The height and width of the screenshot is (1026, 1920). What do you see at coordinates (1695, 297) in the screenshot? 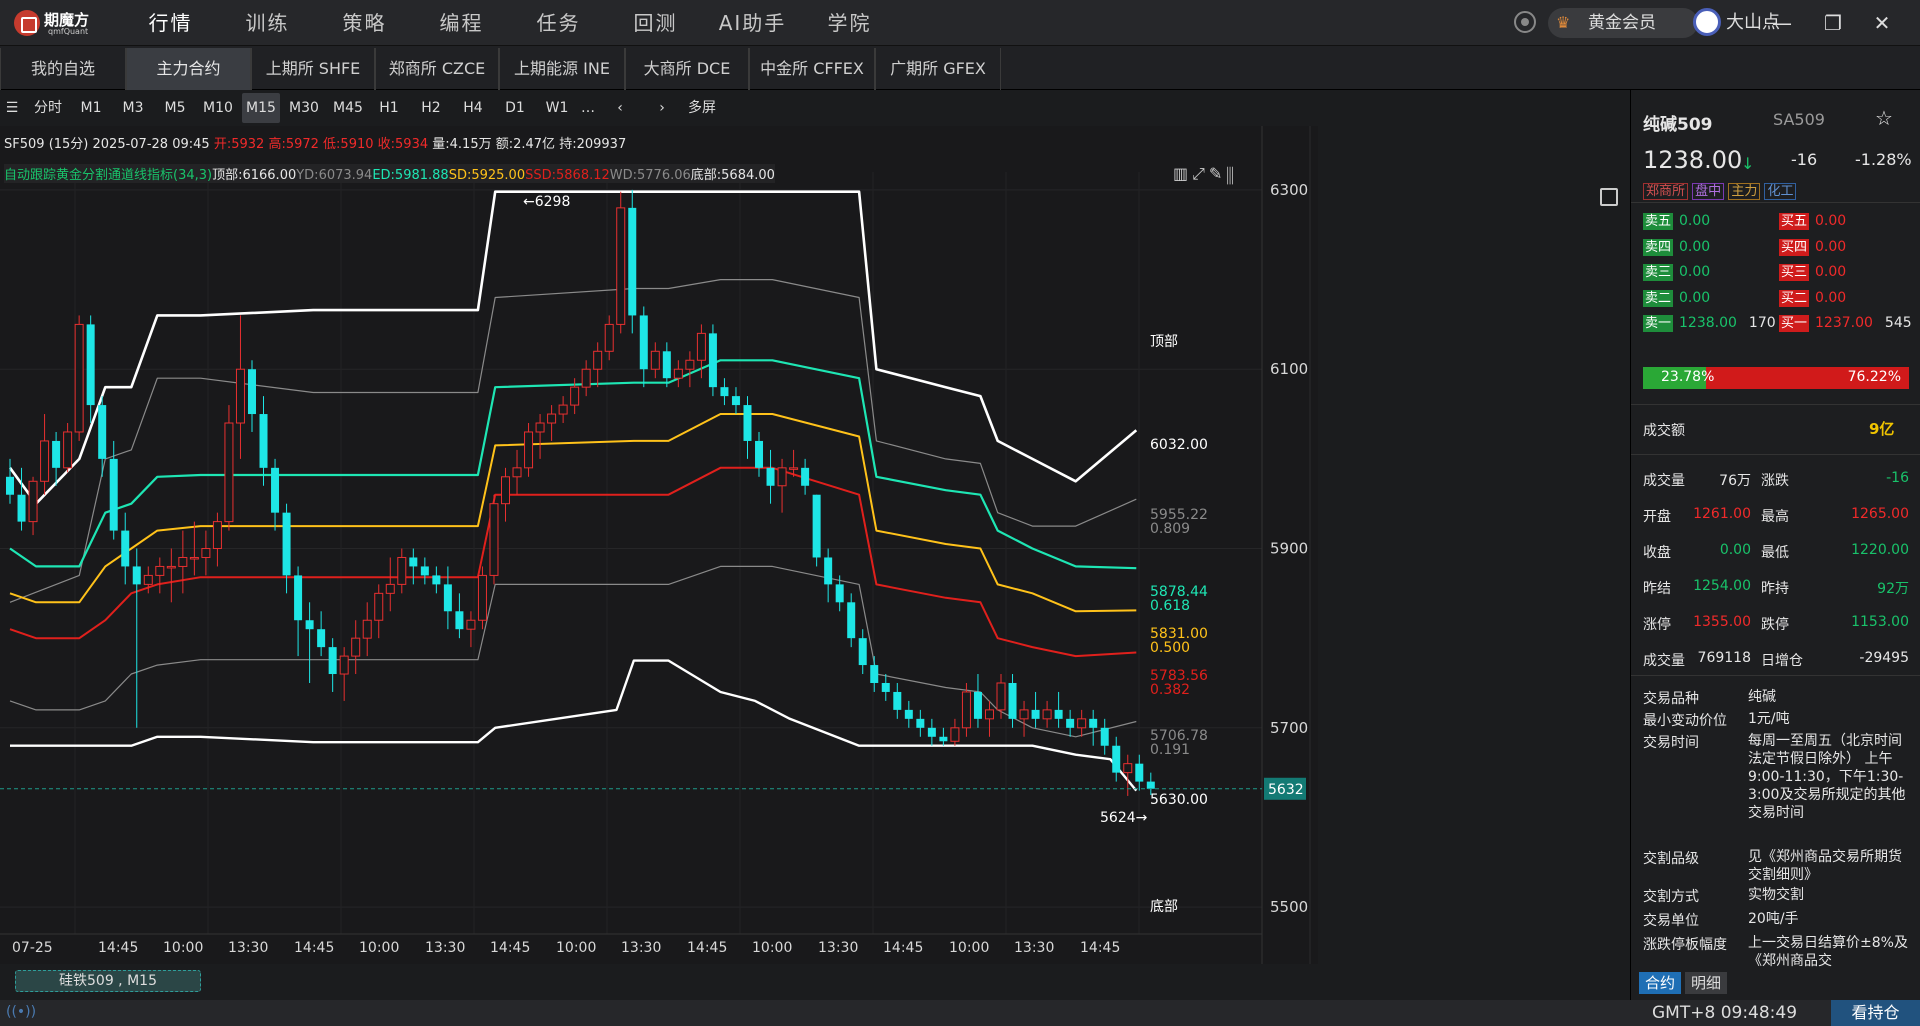
I see `ask-price: 0.00` at bounding box center [1695, 297].